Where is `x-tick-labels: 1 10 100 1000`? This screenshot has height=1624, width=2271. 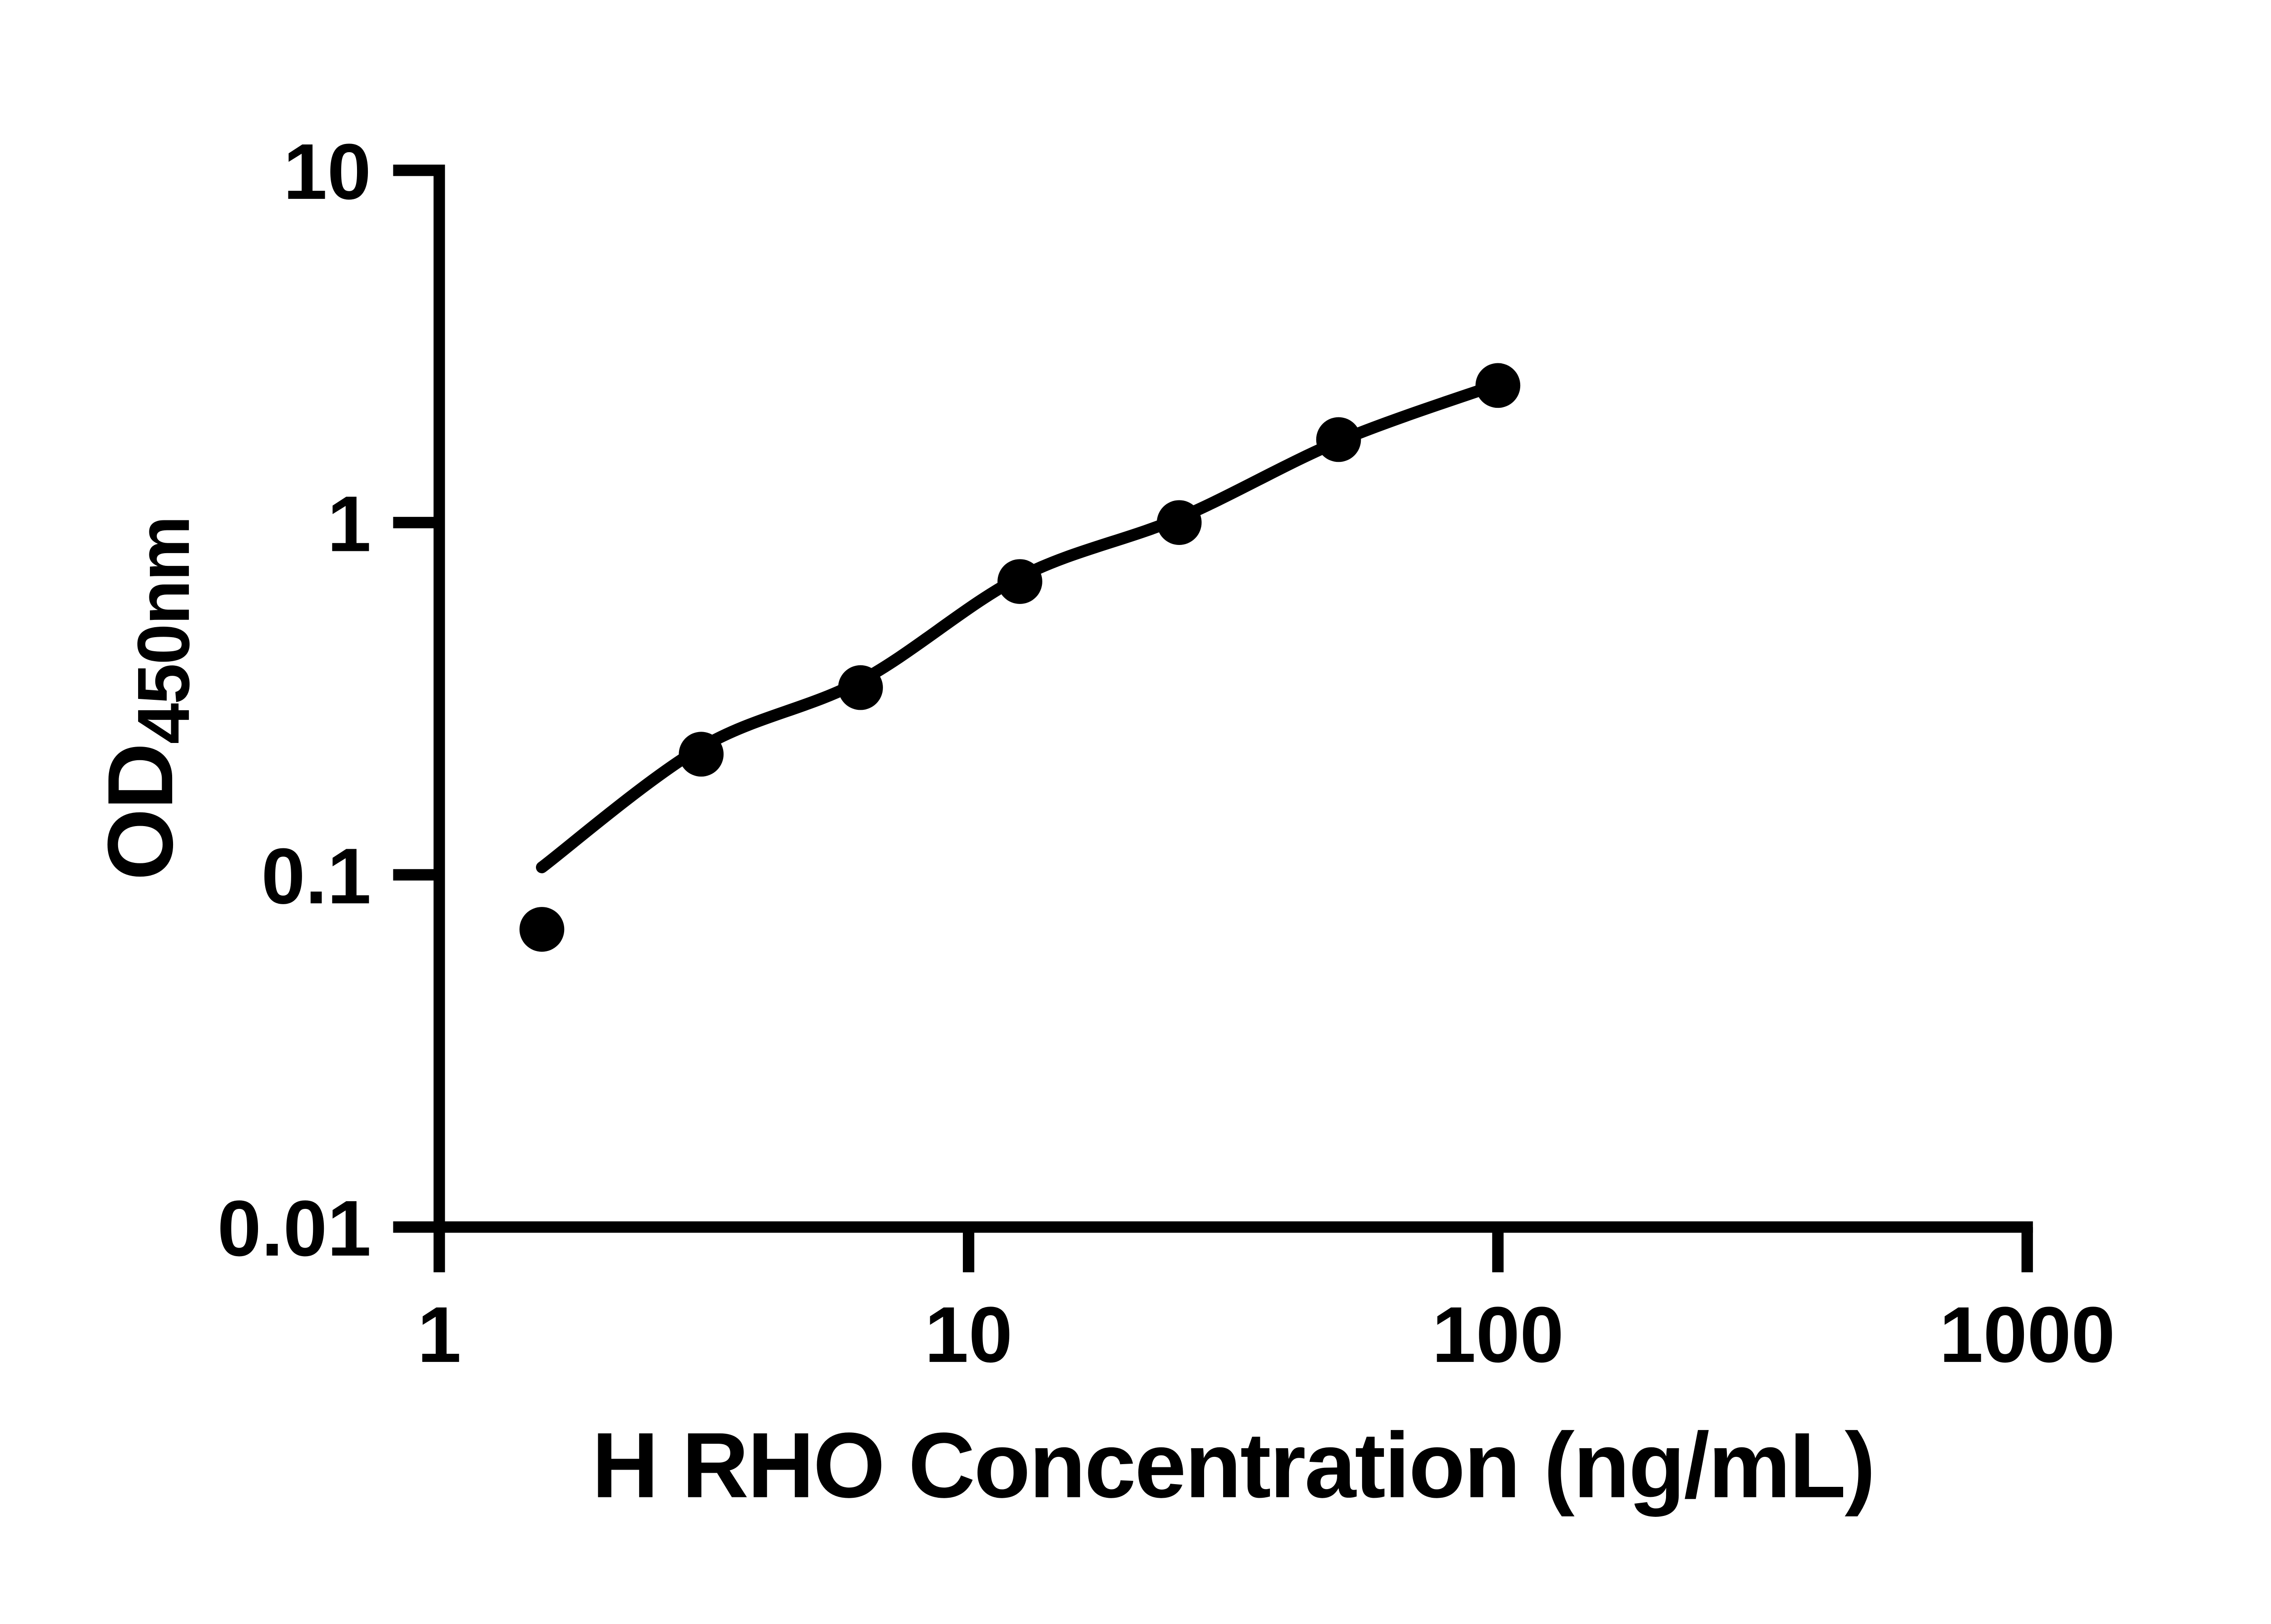
x-tick-labels: 1 10 100 1000 is located at coordinates (1266, 1334).